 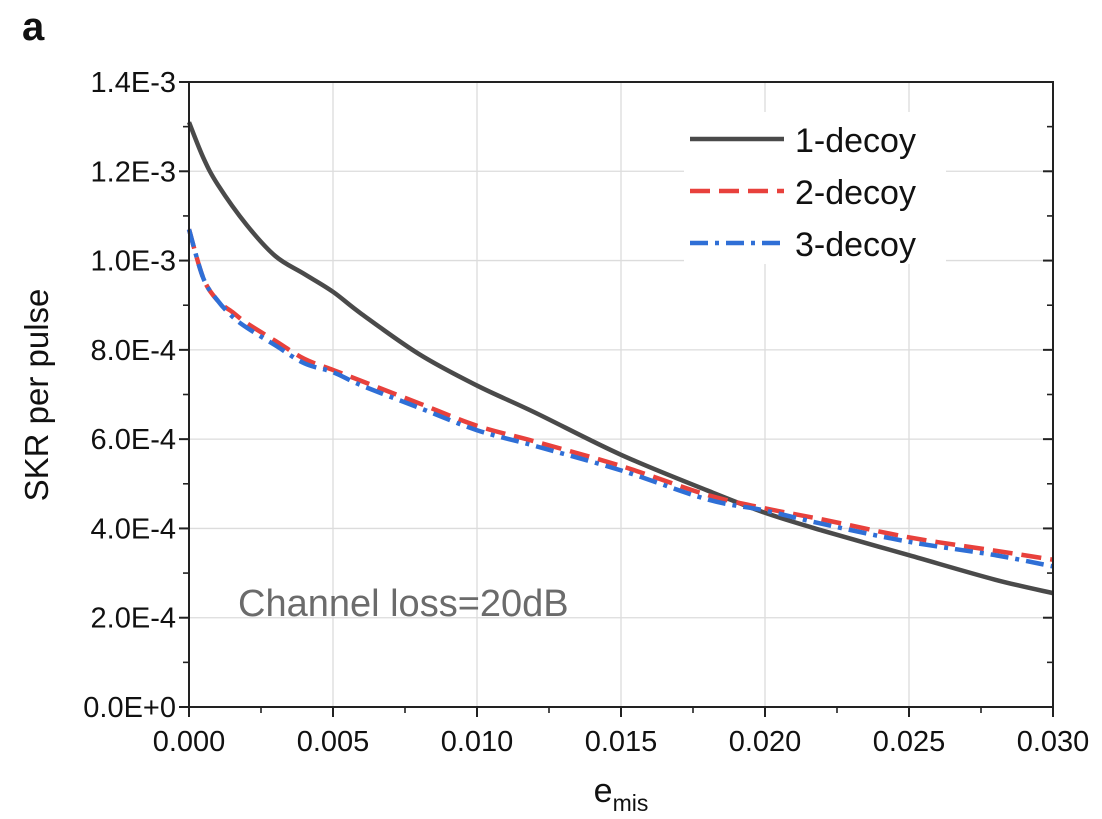 I want to click on x-axis-label-subscript: mis, so click(x=631, y=803).